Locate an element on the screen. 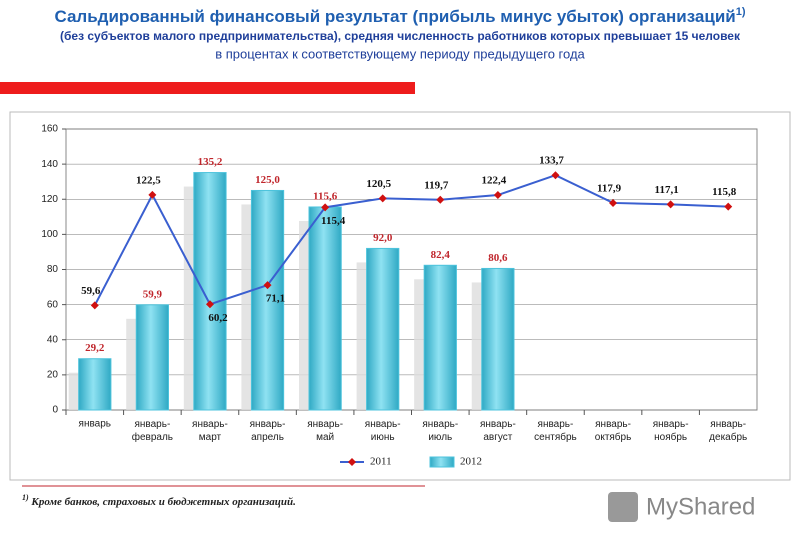 Image resolution: width=800 pixels, height=559 pixels. accent-bar is located at coordinates (207, 88).